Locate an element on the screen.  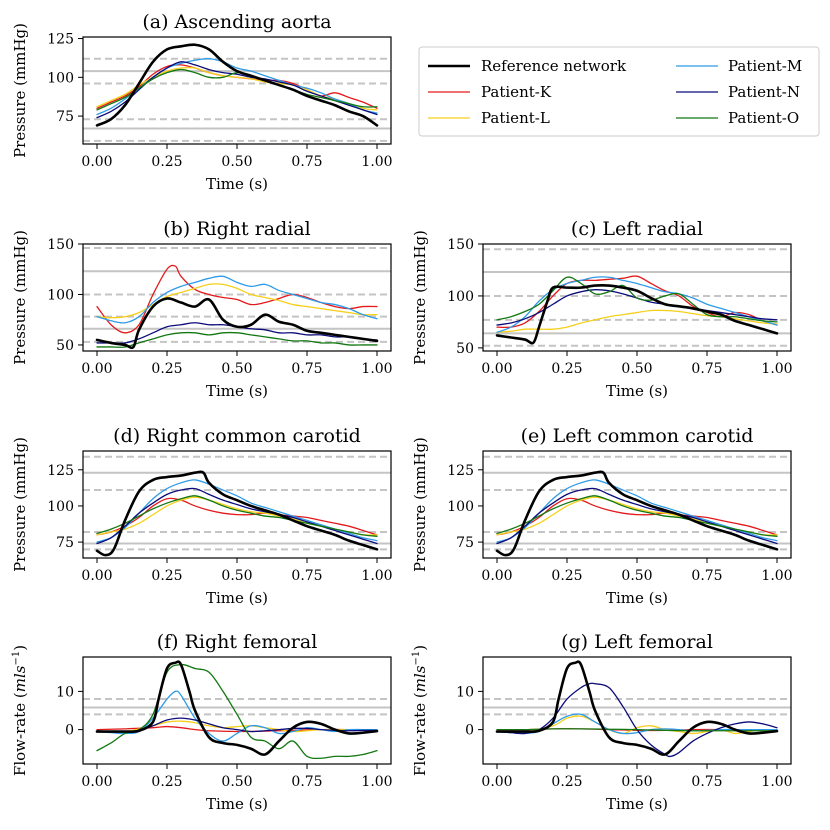
y-axis-label-unit-g: mls is located at coordinates (420, 678).